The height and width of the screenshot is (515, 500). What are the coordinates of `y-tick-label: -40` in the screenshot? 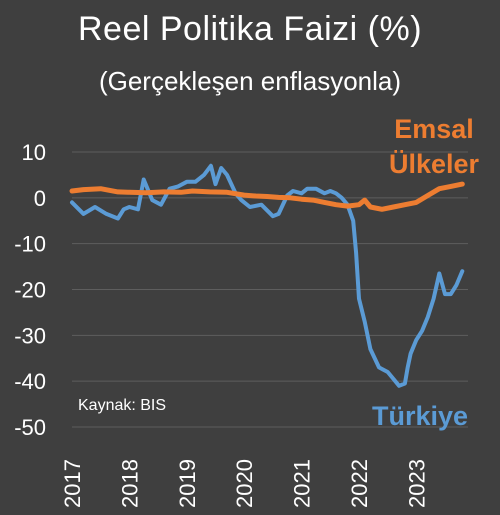 It's located at (30, 381).